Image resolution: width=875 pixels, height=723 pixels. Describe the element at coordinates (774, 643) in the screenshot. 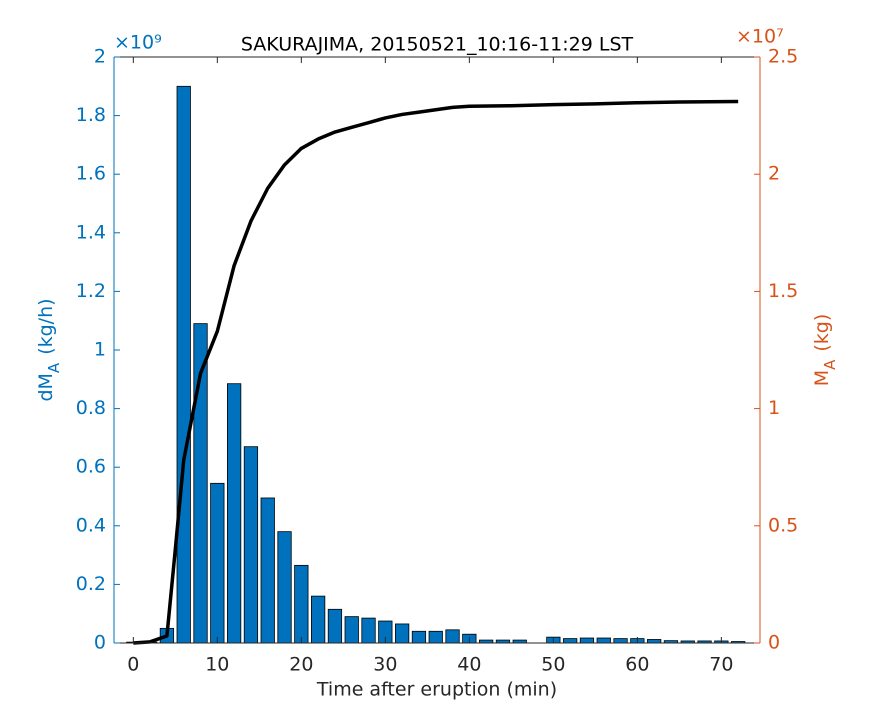

I see `y2-tick-label: 0` at that location.